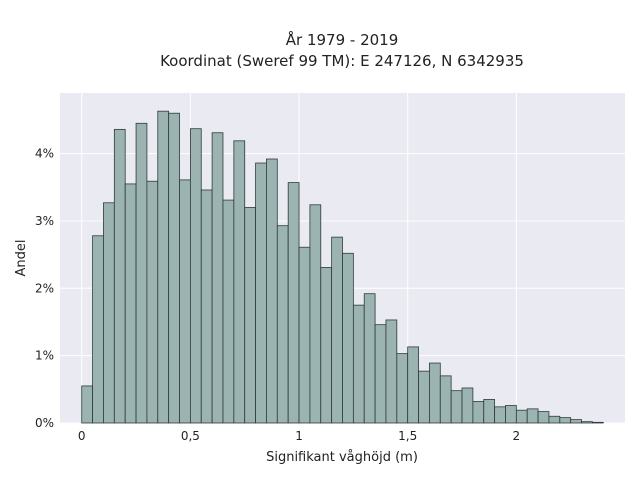  Describe the element at coordinates (517, 436) in the screenshot. I see `x-tick-label: 2` at that location.